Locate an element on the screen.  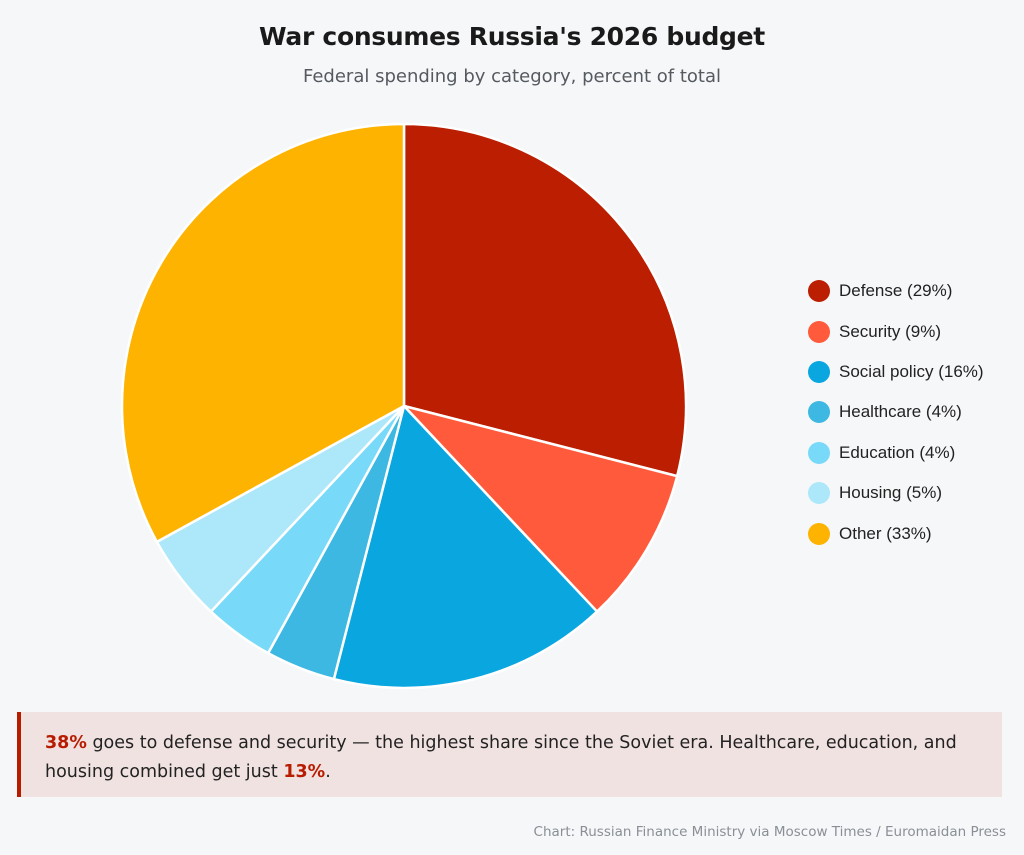
legend-label-healthcare: Healthcare (4%) is located at coordinates (900, 412).